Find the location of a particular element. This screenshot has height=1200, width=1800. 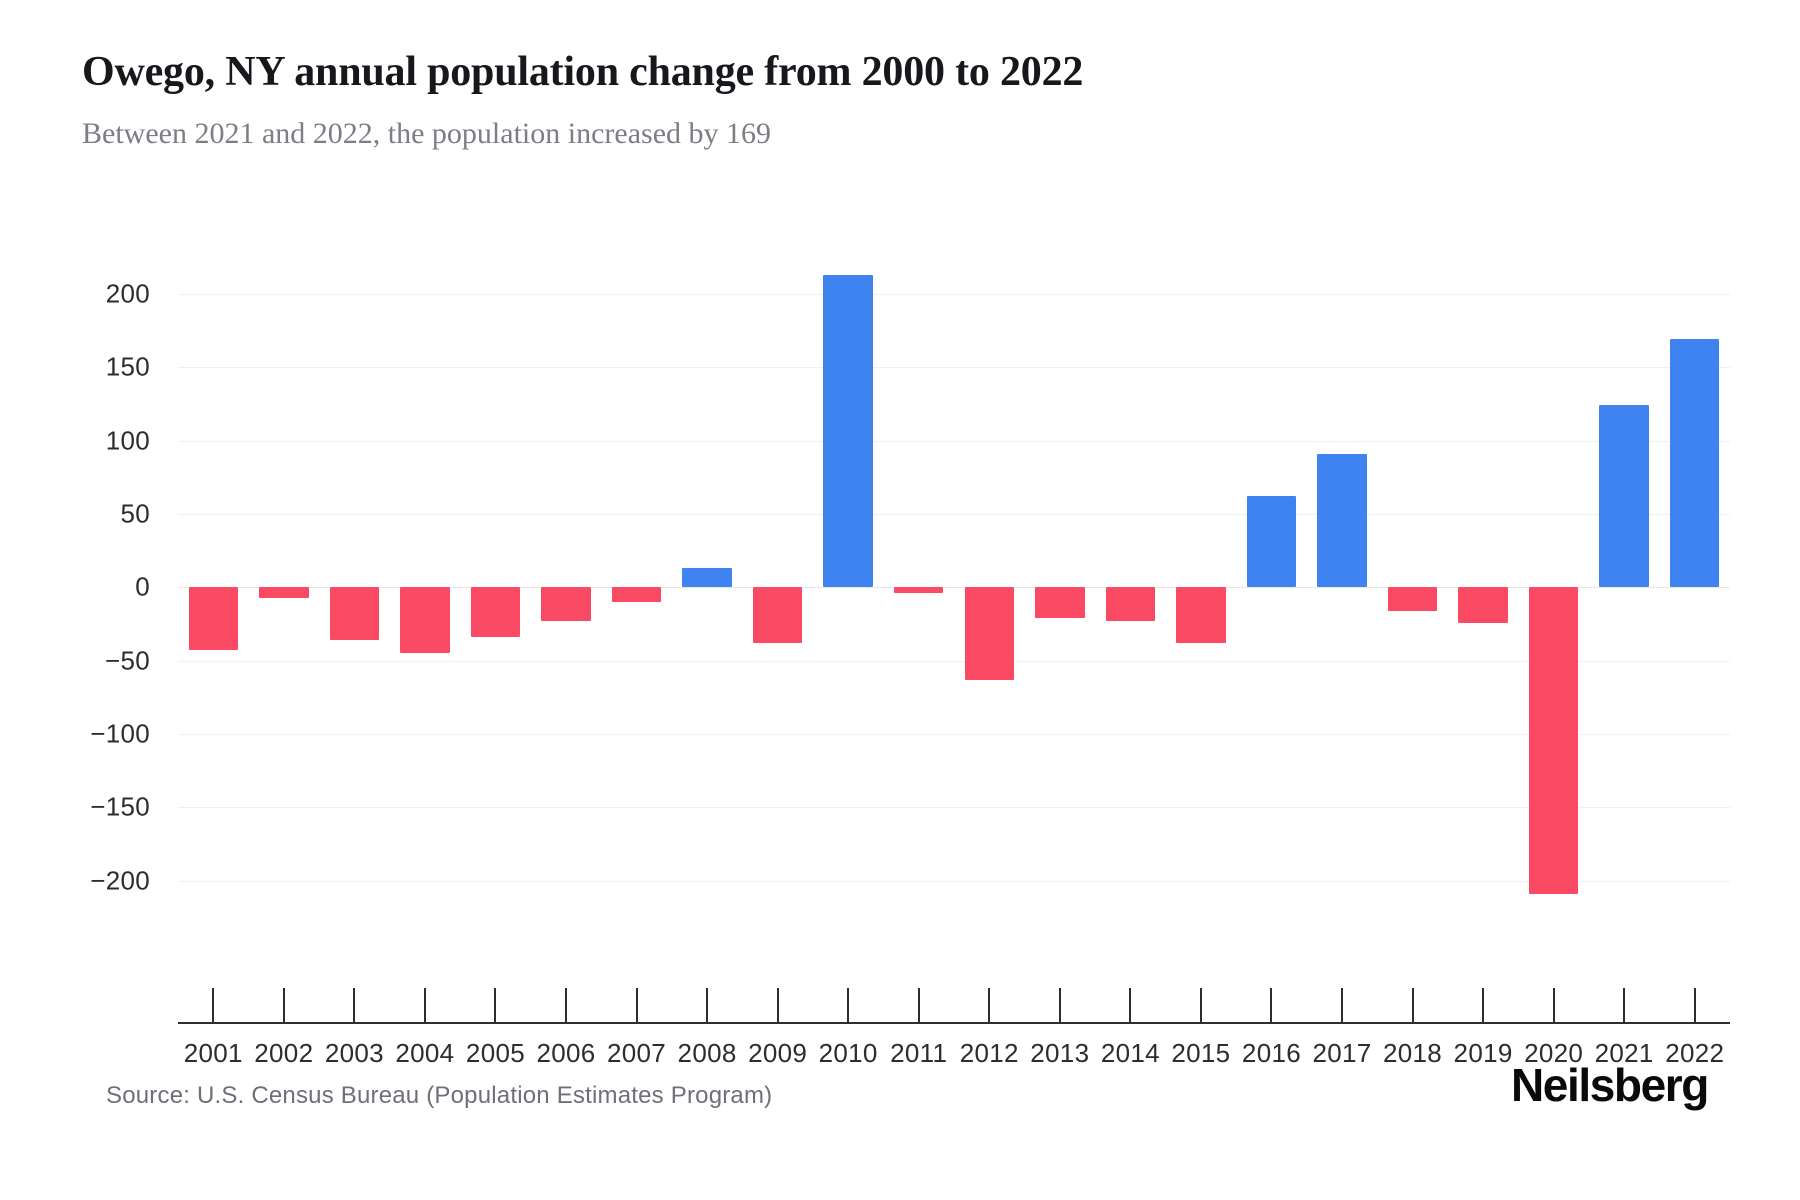

x-axis-tick-label: 2022 is located at coordinates (1695, 1053).